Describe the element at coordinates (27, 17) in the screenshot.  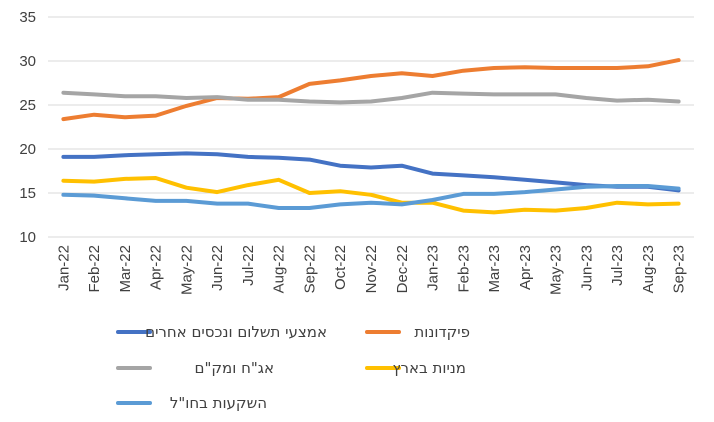
I see `y-tick-label: 35` at that location.